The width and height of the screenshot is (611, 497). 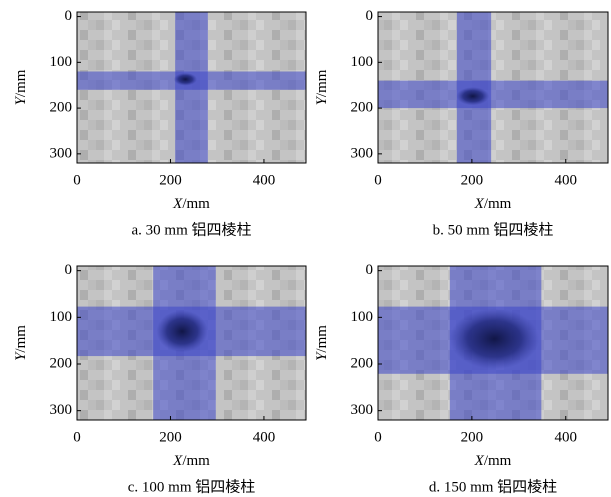 I want to click on panel-caption: a. 30 mm 铝四棱柱, so click(x=192, y=229).